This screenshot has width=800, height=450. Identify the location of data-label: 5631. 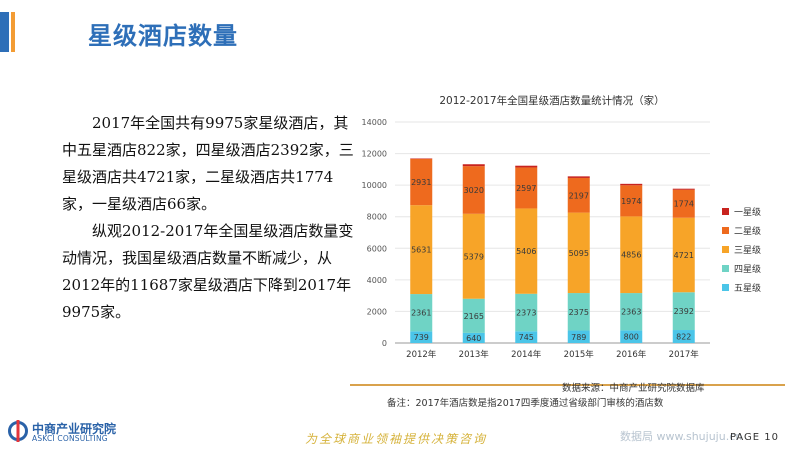
(421, 250).